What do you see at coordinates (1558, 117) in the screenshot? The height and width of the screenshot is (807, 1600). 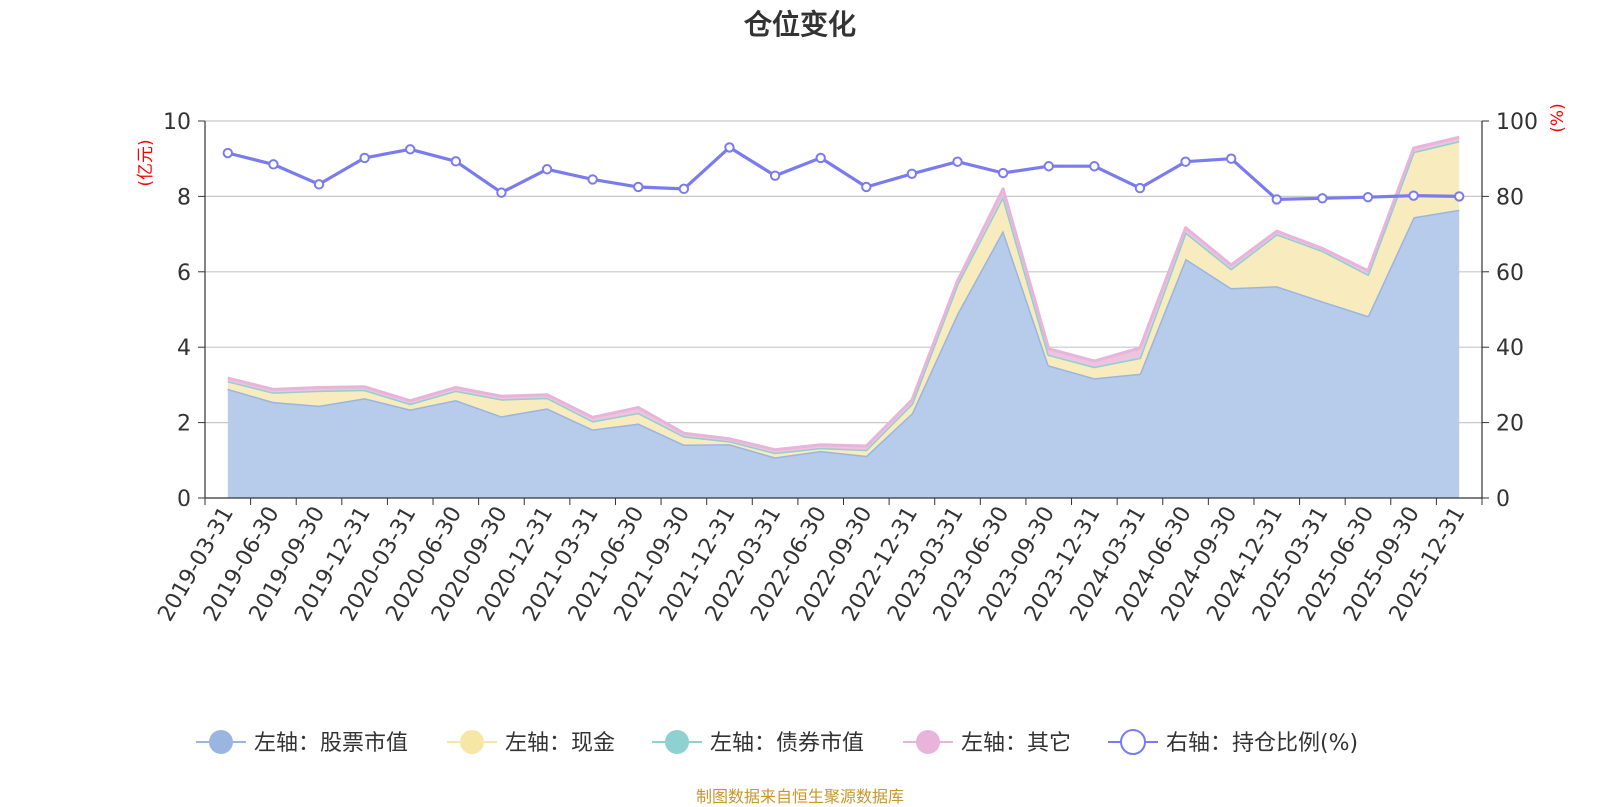 I see `right-axis-unit: (%)` at bounding box center [1558, 117].